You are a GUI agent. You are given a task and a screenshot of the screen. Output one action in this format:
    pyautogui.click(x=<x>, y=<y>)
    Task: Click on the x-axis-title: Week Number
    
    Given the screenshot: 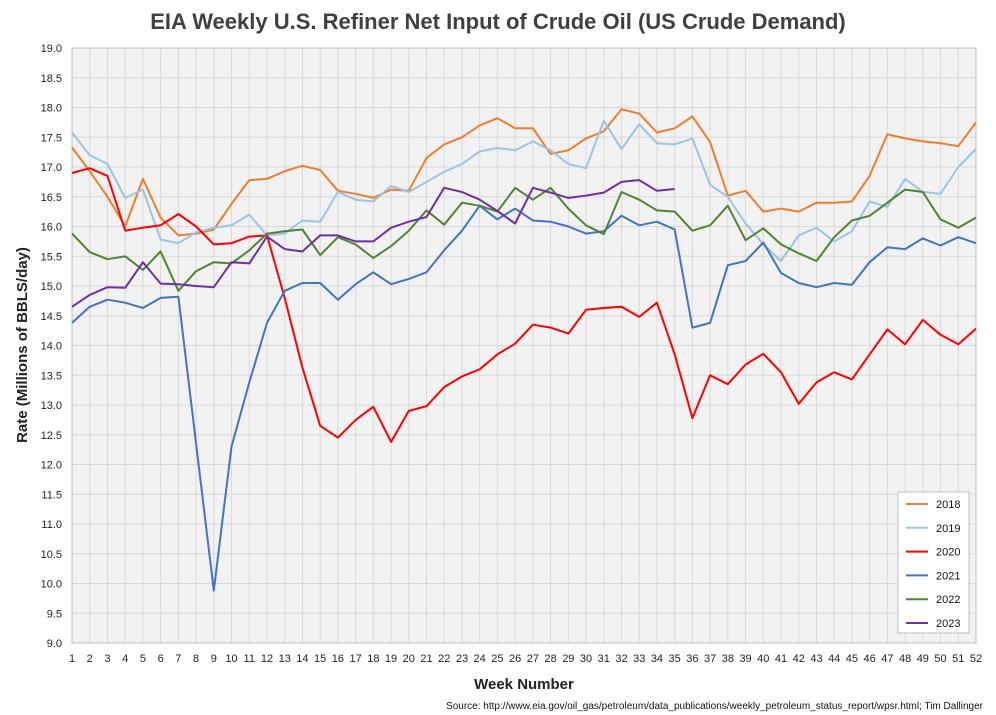 What is the action you would take?
    pyautogui.click(x=524, y=684)
    